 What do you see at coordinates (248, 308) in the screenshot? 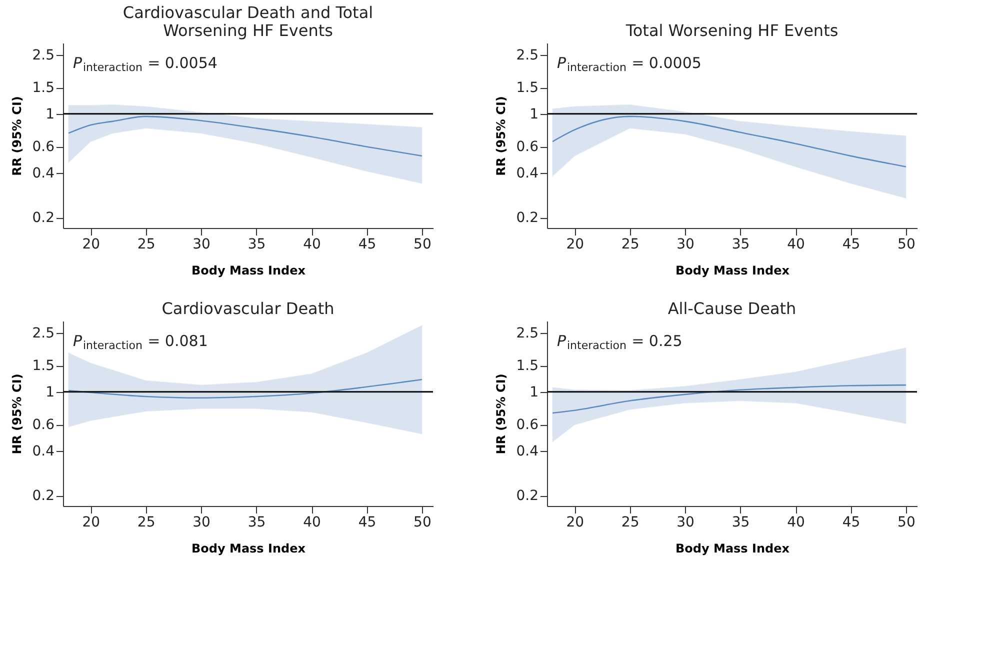
I see `chart-title: Cardiovascular Death` at bounding box center [248, 308].